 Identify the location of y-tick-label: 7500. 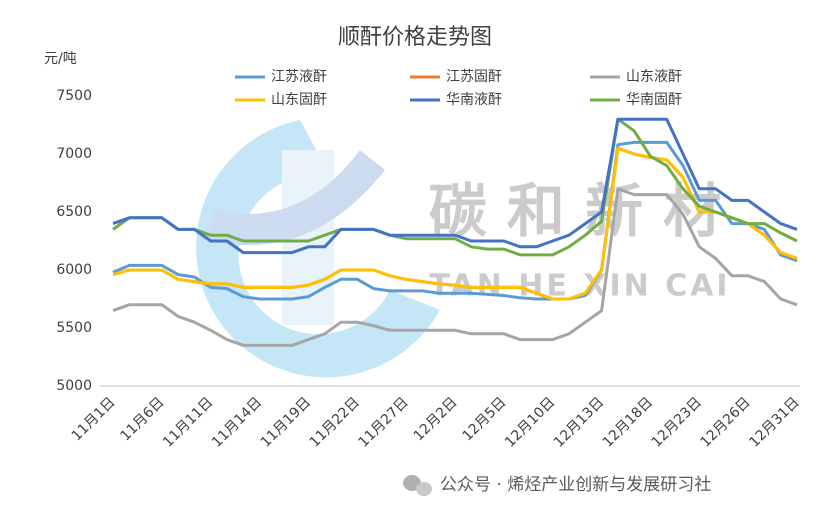
(74, 96).